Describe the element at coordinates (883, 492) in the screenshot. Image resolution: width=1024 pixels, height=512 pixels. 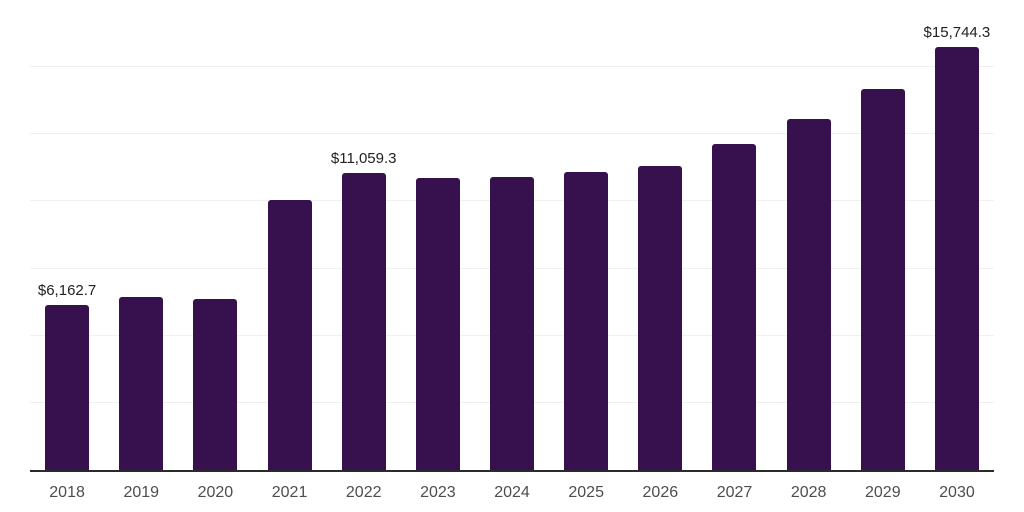
I see `x-axis-label-2029: 2029` at that location.